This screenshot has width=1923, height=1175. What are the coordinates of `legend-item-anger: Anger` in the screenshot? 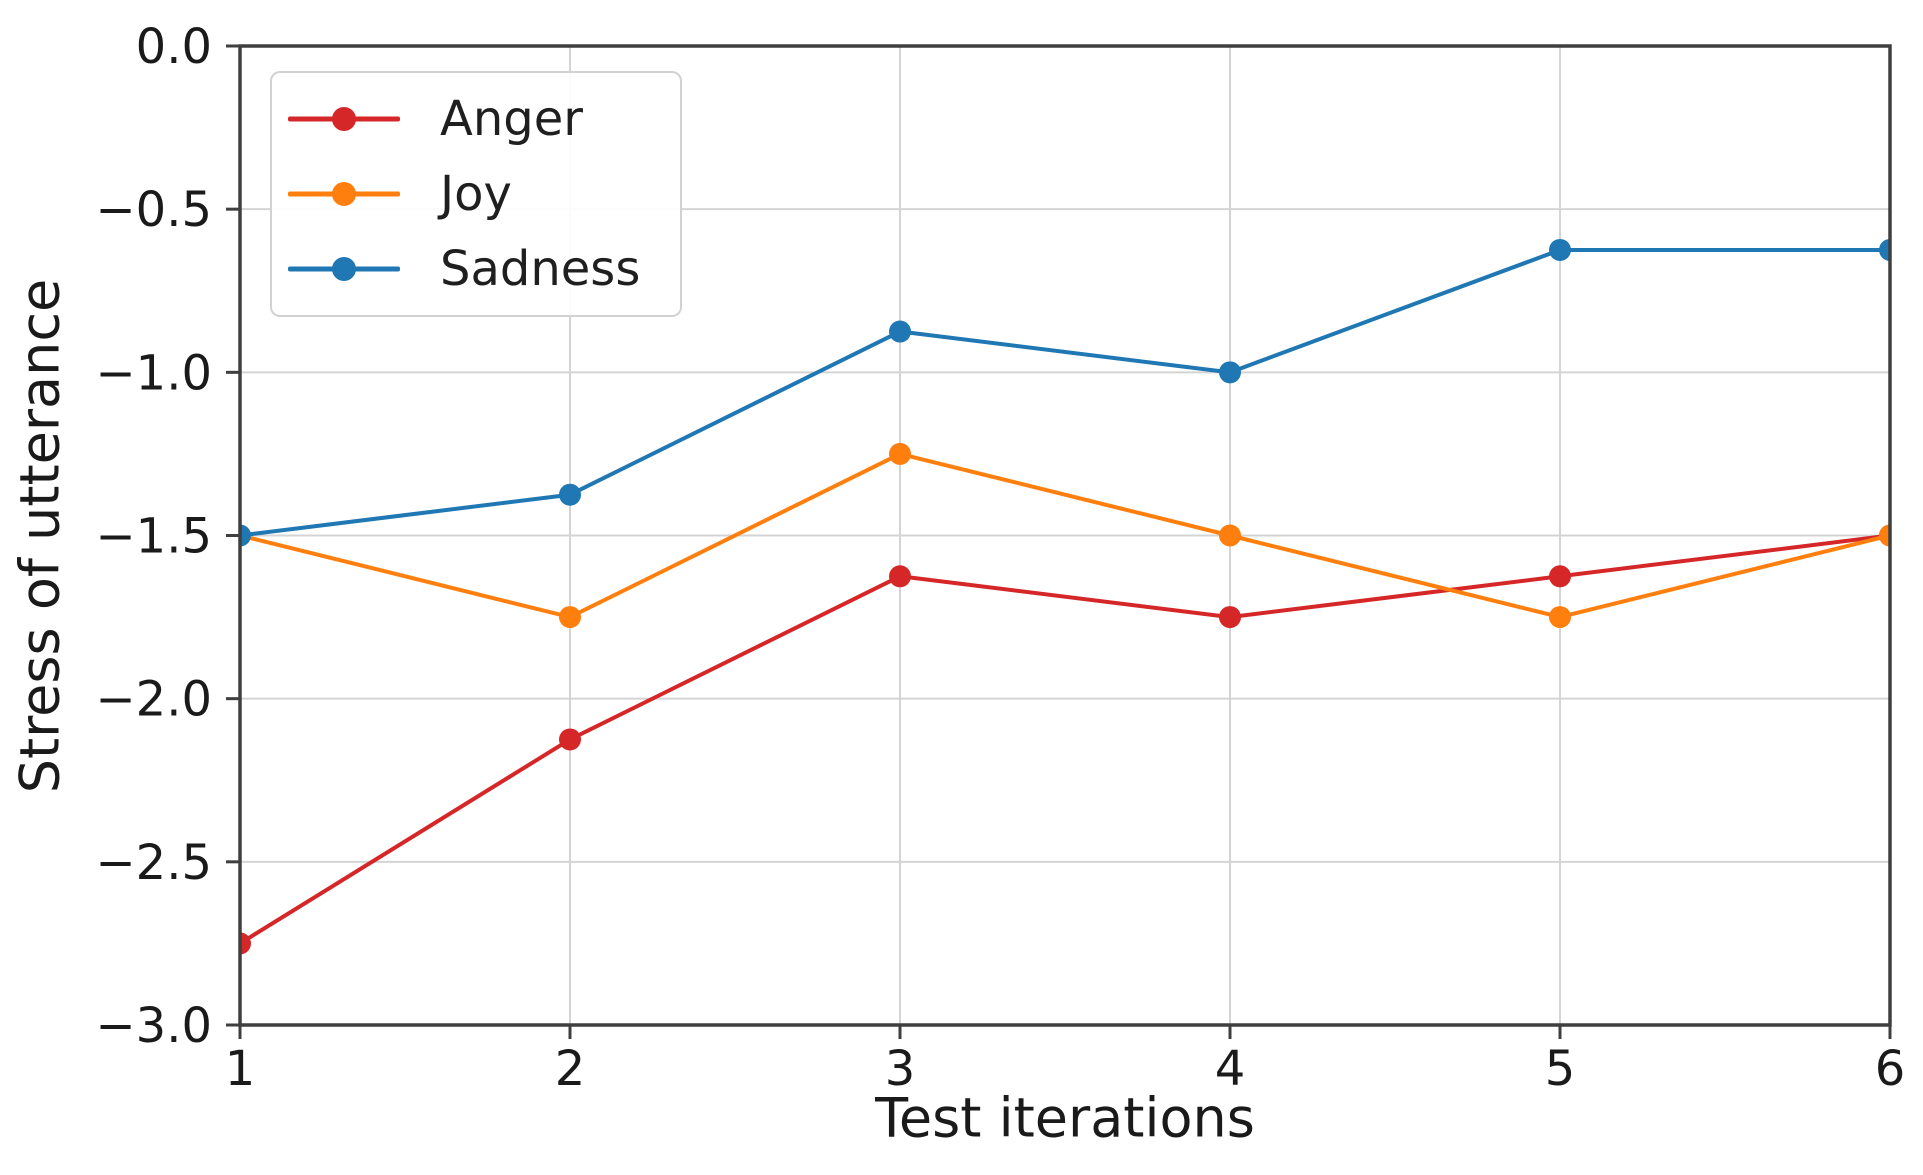 It's located at (484, 119).